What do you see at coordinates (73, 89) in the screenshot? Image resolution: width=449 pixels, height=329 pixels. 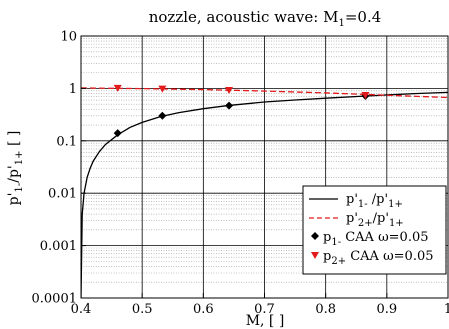 I see `y-tick-label: 1` at bounding box center [73, 89].